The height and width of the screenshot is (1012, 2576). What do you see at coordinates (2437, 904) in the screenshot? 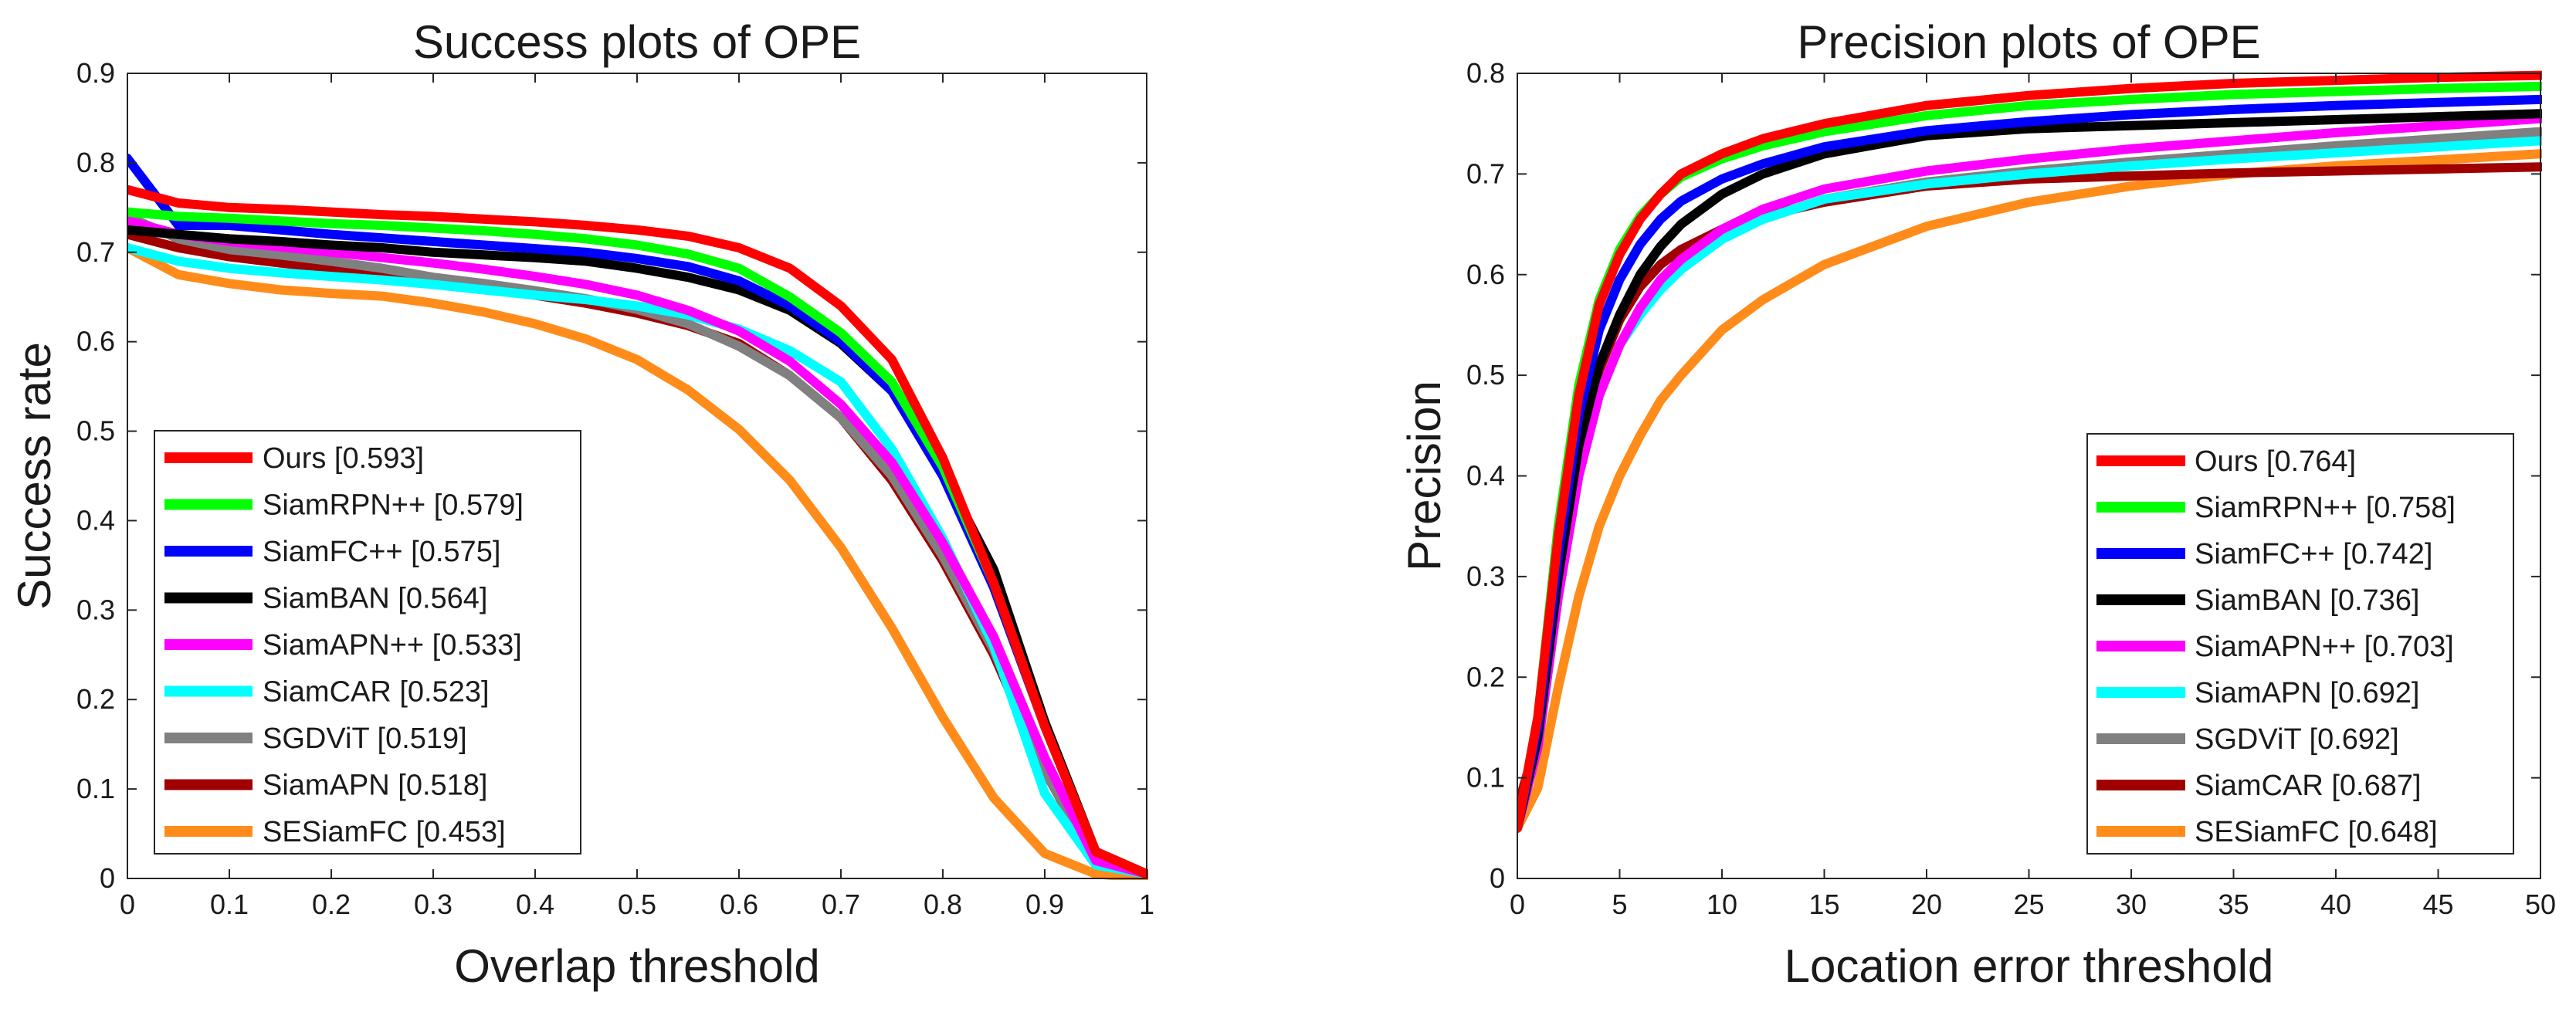
I see `x-tick-label: 45` at bounding box center [2437, 904].